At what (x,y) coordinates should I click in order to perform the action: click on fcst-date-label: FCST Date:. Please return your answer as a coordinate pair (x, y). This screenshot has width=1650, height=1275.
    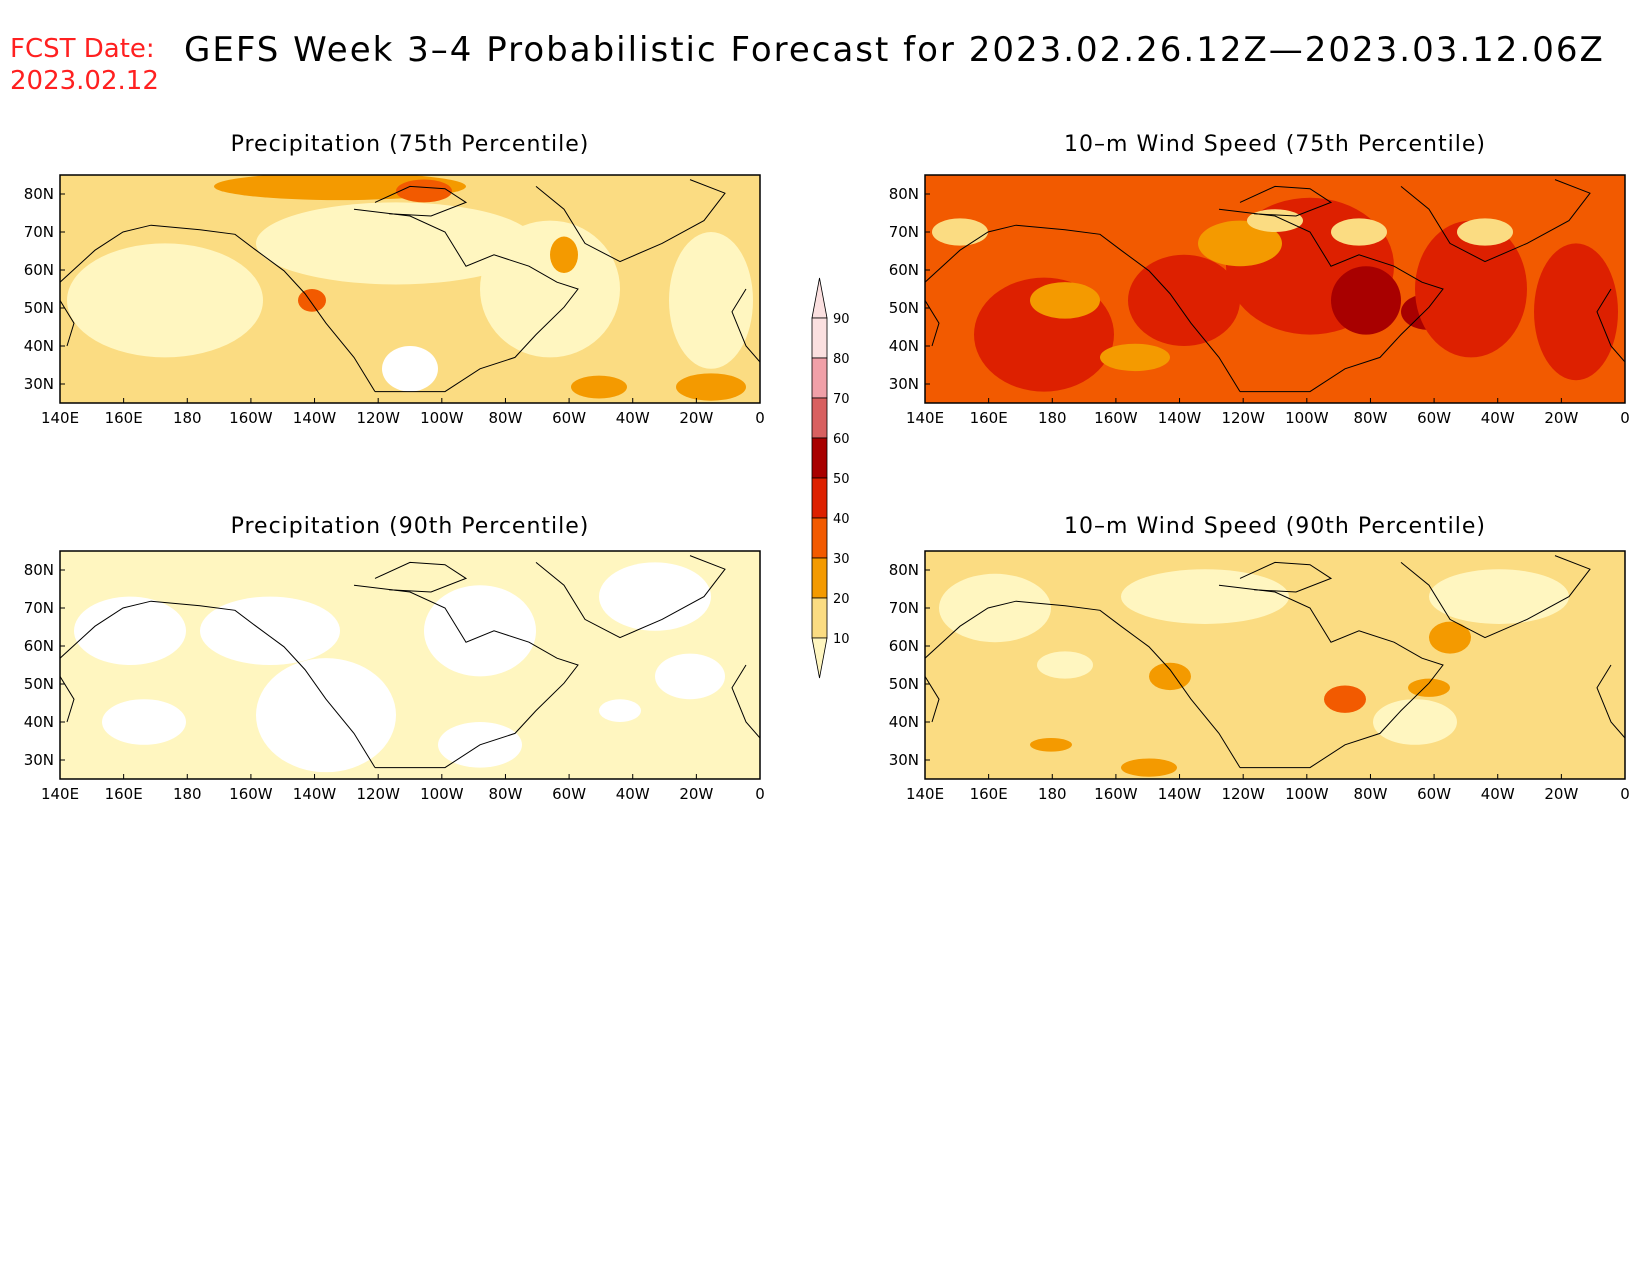
    Looking at the image, I should click on (82, 49).